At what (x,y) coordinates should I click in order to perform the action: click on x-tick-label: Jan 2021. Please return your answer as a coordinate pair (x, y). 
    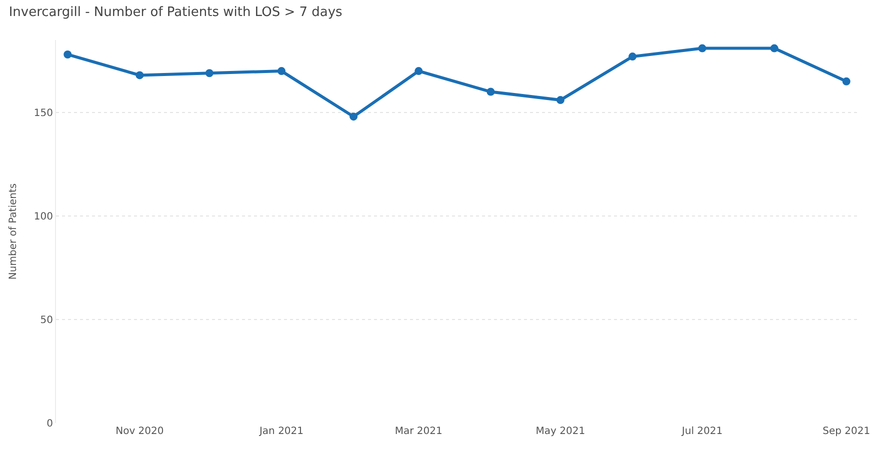
    Looking at the image, I should click on (281, 431).